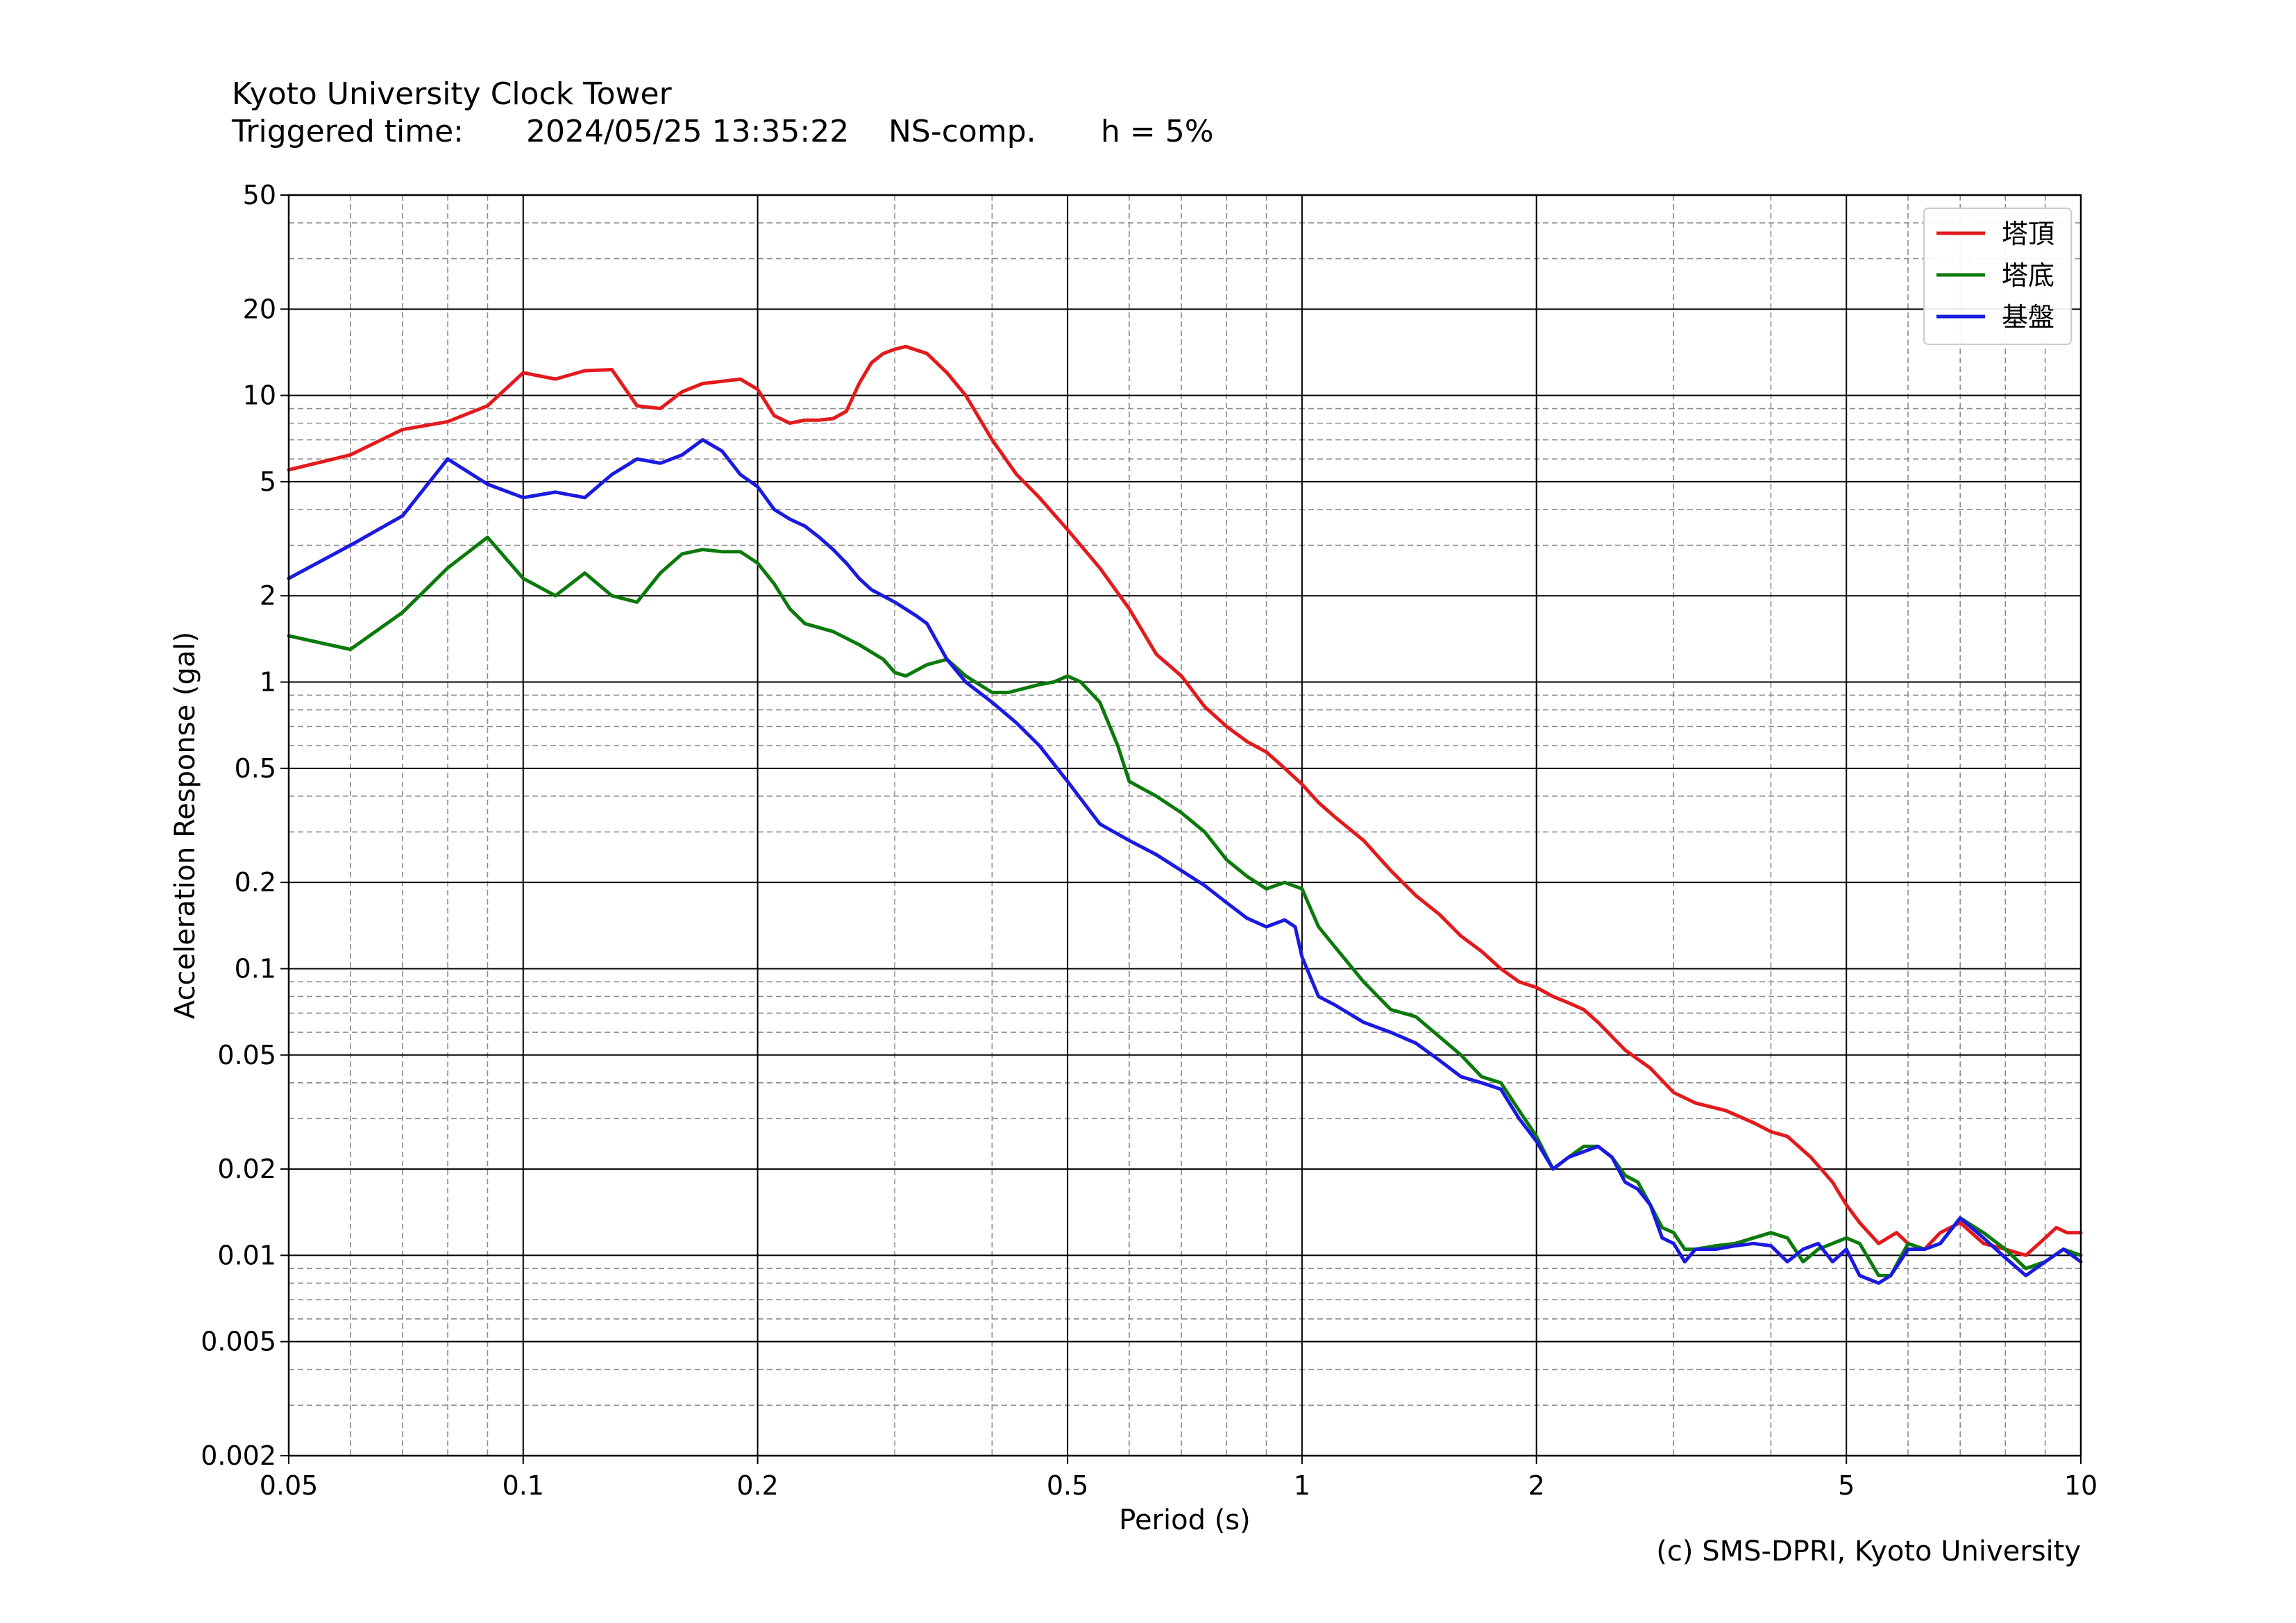 The height and width of the screenshot is (1623, 2296). Describe the element at coordinates (239, 1342) in the screenshot. I see `y-tick-label: 0.005` at that location.